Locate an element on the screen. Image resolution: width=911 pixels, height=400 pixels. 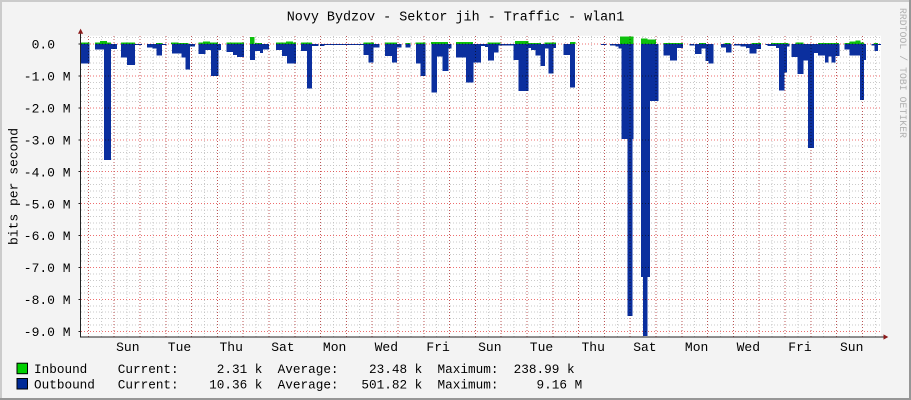
svg-text: 0.0 is located at coordinates (43, 45).